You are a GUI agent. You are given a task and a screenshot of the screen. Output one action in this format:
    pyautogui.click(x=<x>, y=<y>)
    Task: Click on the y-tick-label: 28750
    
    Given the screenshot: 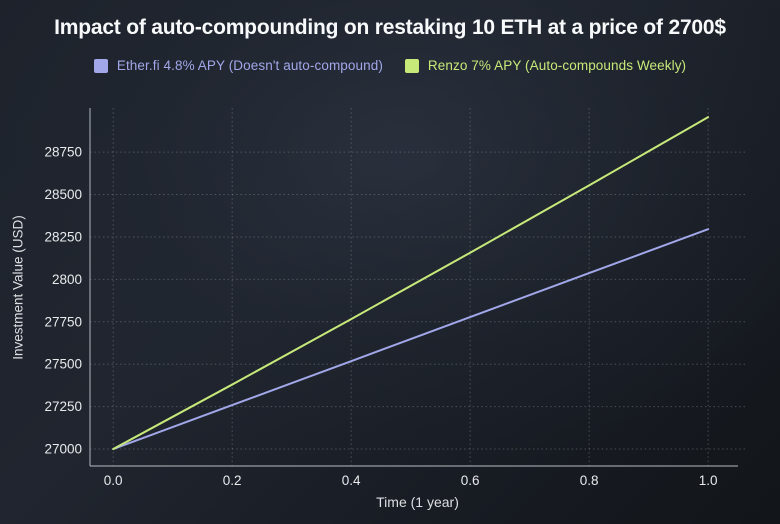 What is the action you would take?
    pyautogui.click(x=63, y=152)
    